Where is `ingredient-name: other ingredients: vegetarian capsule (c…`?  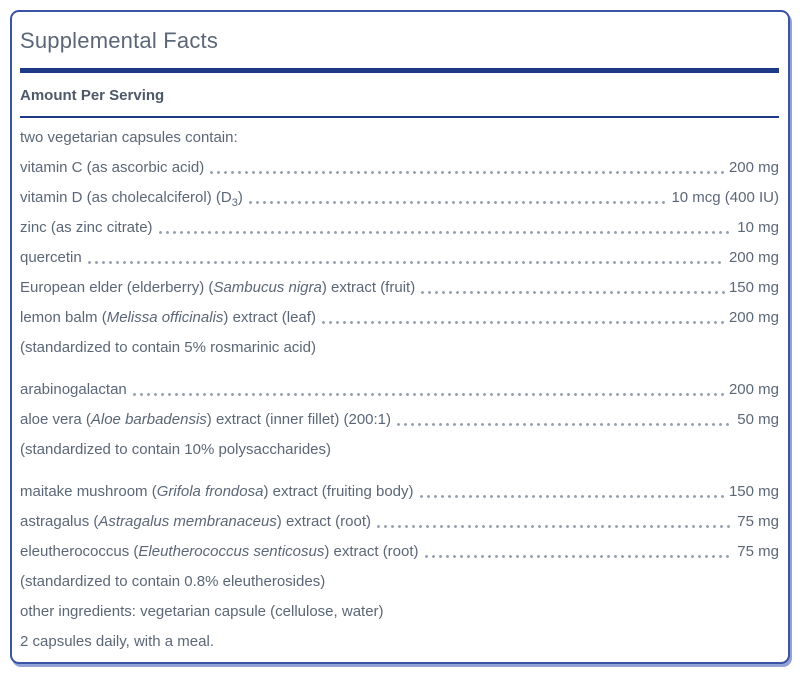 ingredient-name: other ingredients: vegetarian capsule (c… is located at coordinates (202, 611).